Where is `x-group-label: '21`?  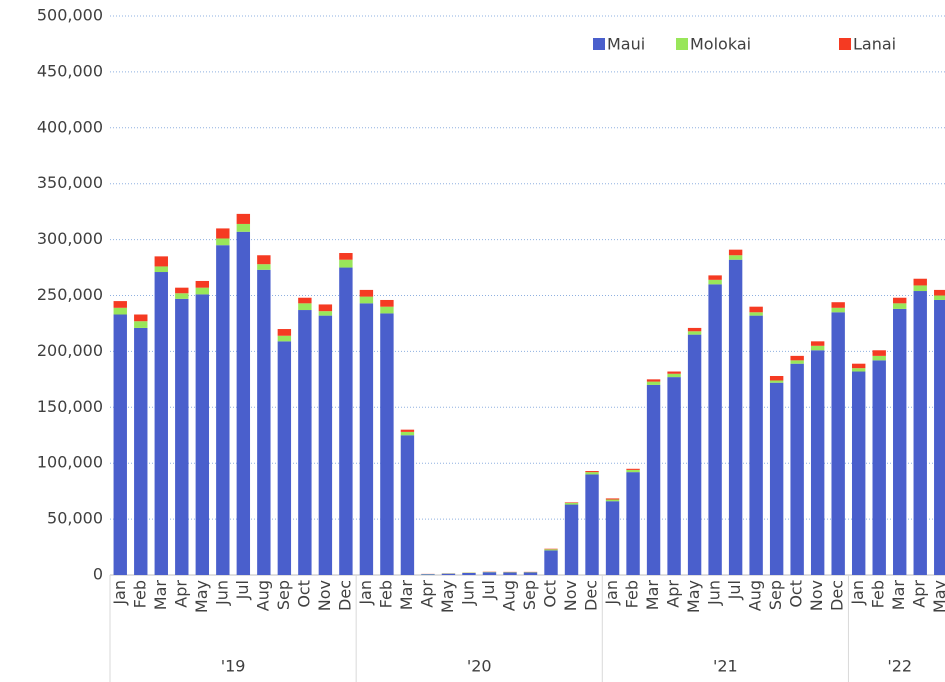 x-group-label: '21 is located at coordinates (725, 666).